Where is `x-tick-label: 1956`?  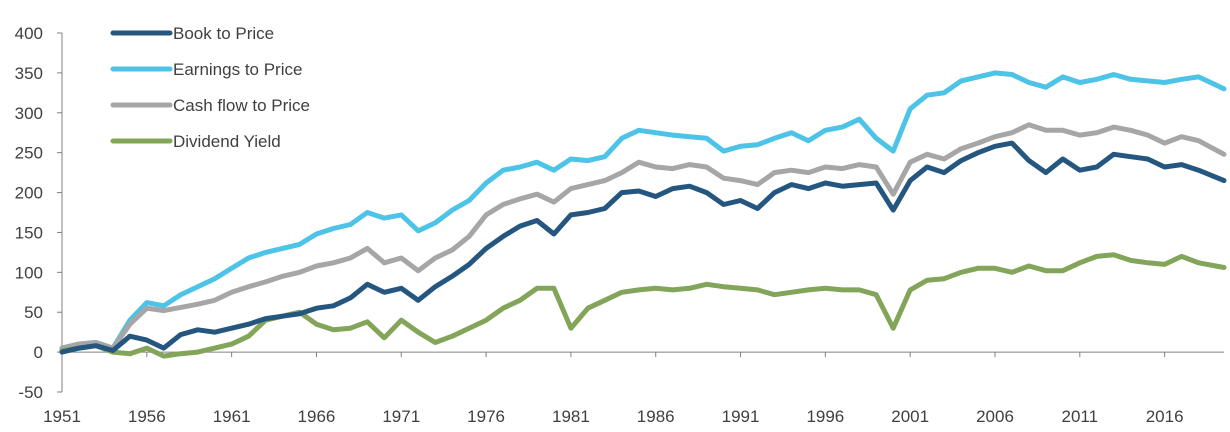 x-tick-label: 1956 is located at coordinates (147, 416).